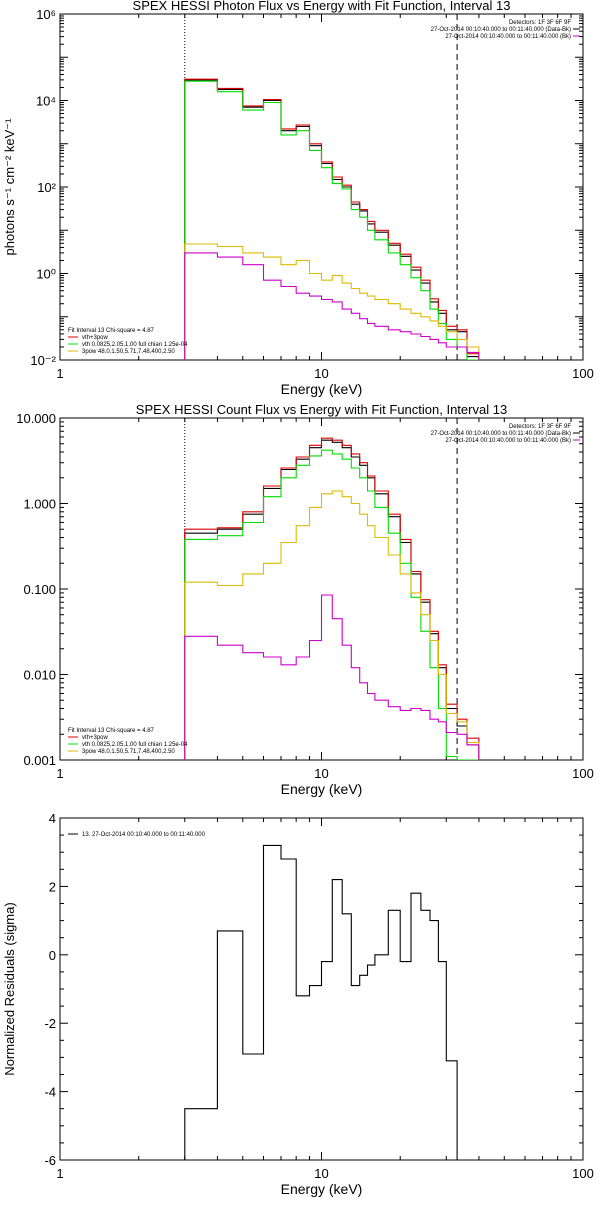  I want to click on y-tick-label: 10⁰, so click(46, 274).